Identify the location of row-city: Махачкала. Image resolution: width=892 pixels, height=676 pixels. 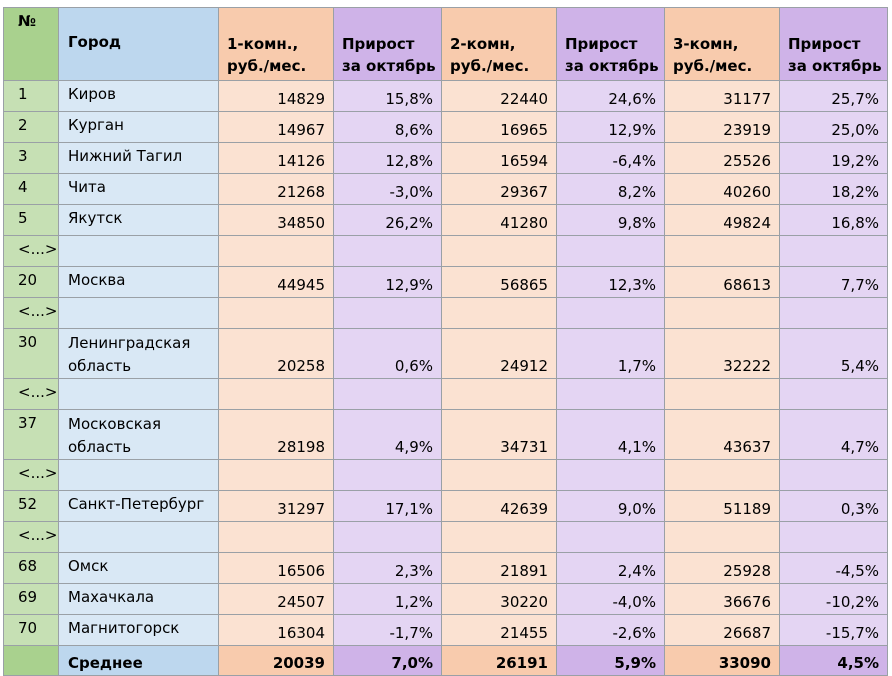
(138, 599).